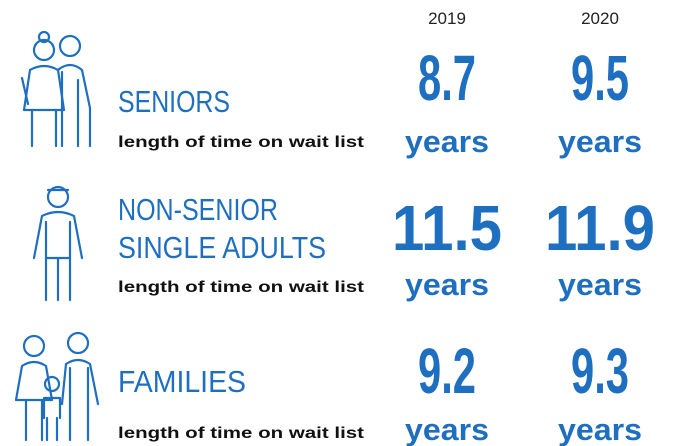 The width and height of the screenshot is (674, 446). I want to click on wait-value: 9.3, so click(600, 371).